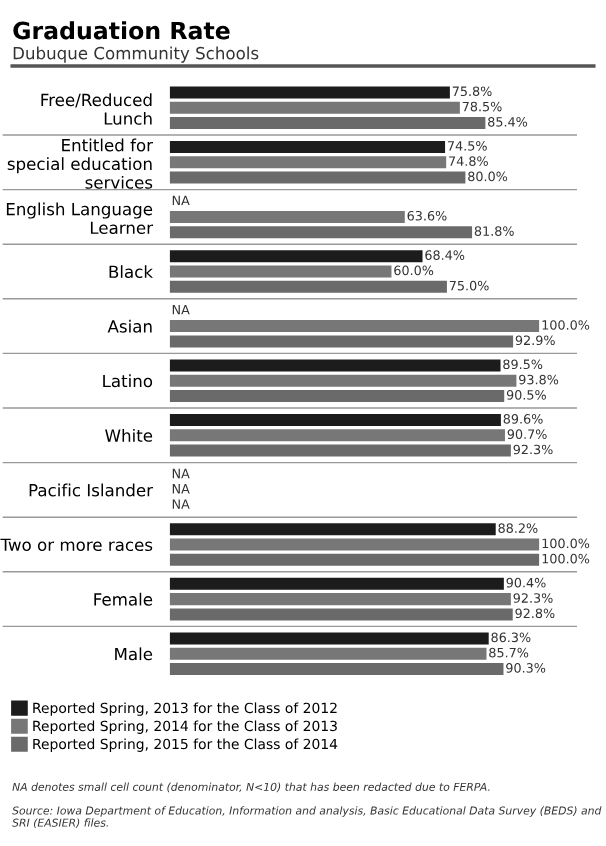  What do you see at coordinates (91, 490) in the screenshot?
I see `y-tick-label: Pacific Islander` at bounding box center [91, 490].